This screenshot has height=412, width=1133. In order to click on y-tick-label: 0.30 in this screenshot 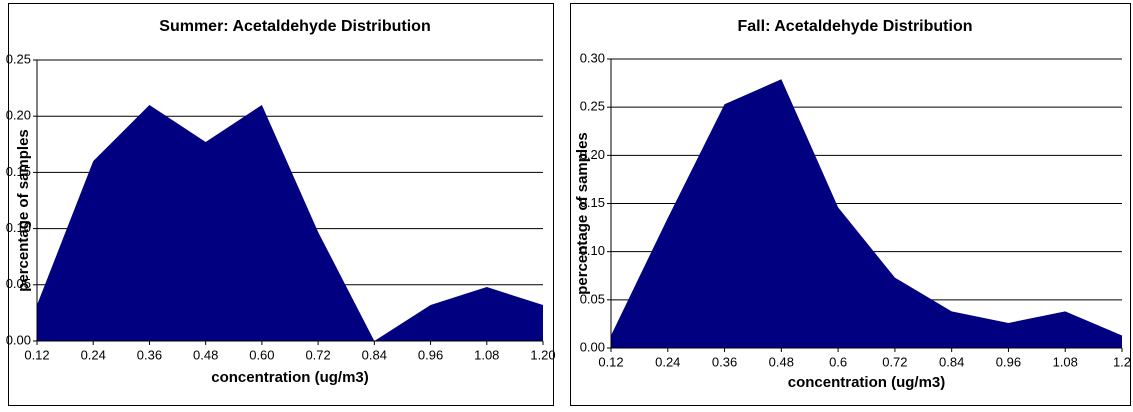, I will do `click(592, 57)`.